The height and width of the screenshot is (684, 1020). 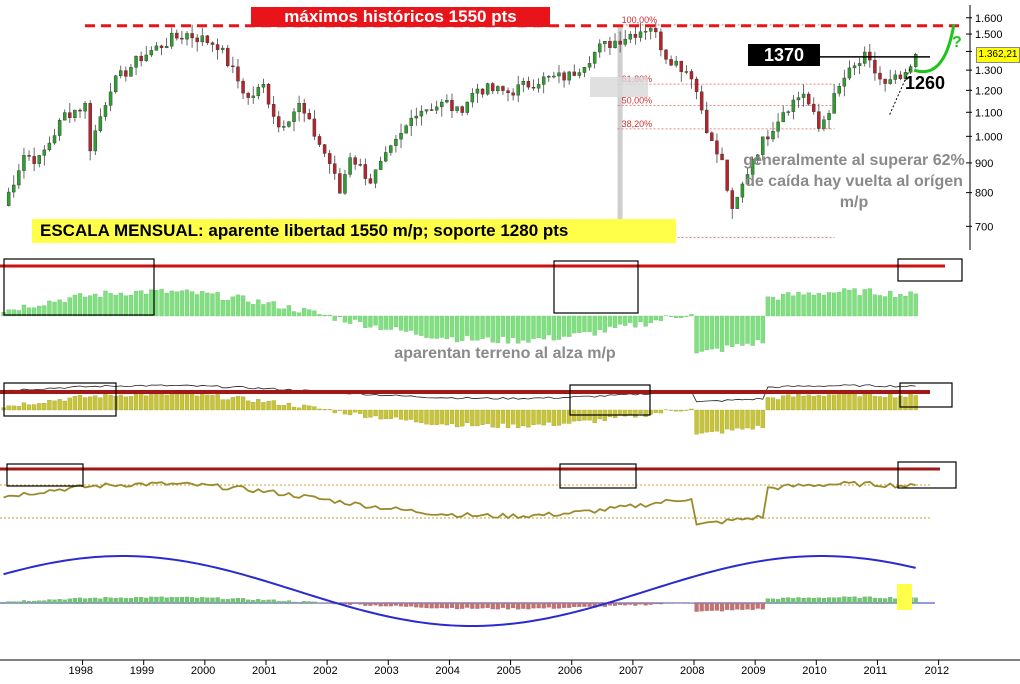 I want to click on x-tick-label: 2011, so click(x=875, y=671).